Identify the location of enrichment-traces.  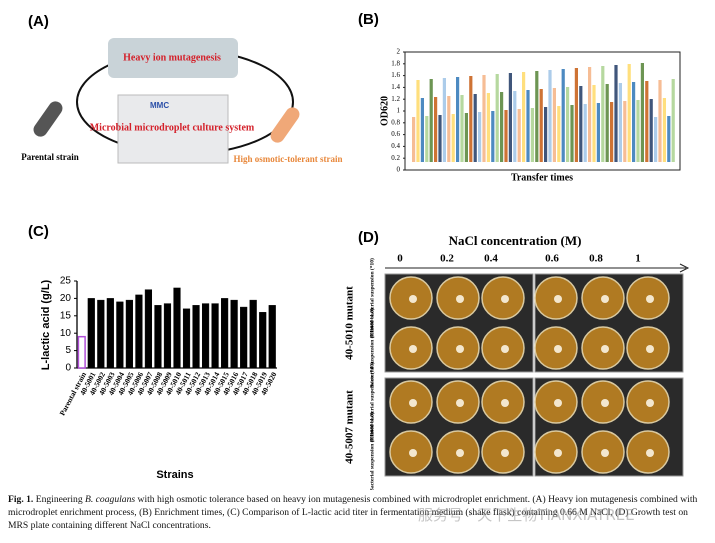
(543, 112).